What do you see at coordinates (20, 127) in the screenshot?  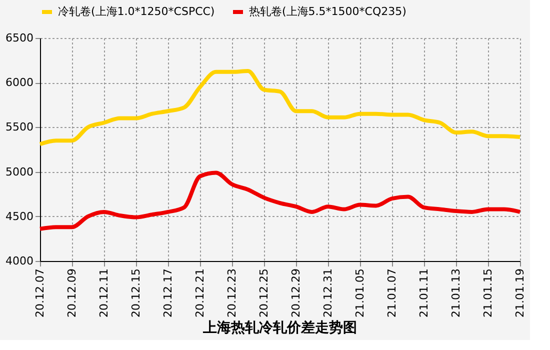 I see `y-tick-label: 5500` at bounding box center [20, 127].